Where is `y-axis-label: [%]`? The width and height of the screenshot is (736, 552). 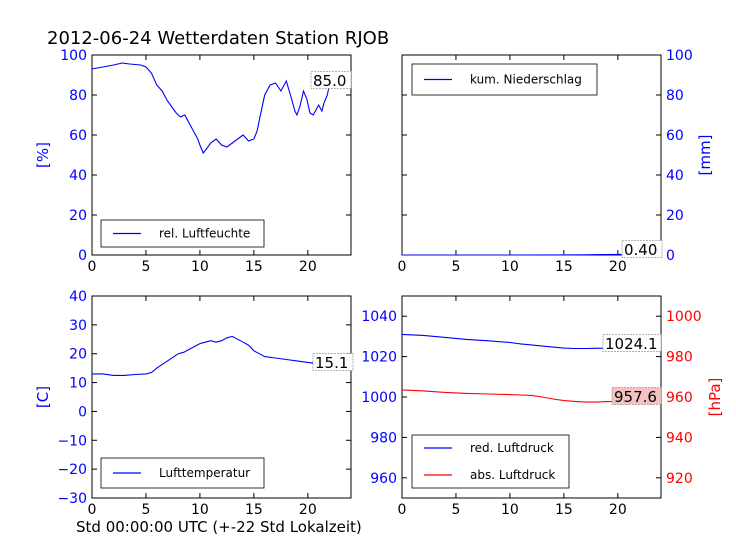
y-axis-label: [%] is located at coordinates (43, 155).